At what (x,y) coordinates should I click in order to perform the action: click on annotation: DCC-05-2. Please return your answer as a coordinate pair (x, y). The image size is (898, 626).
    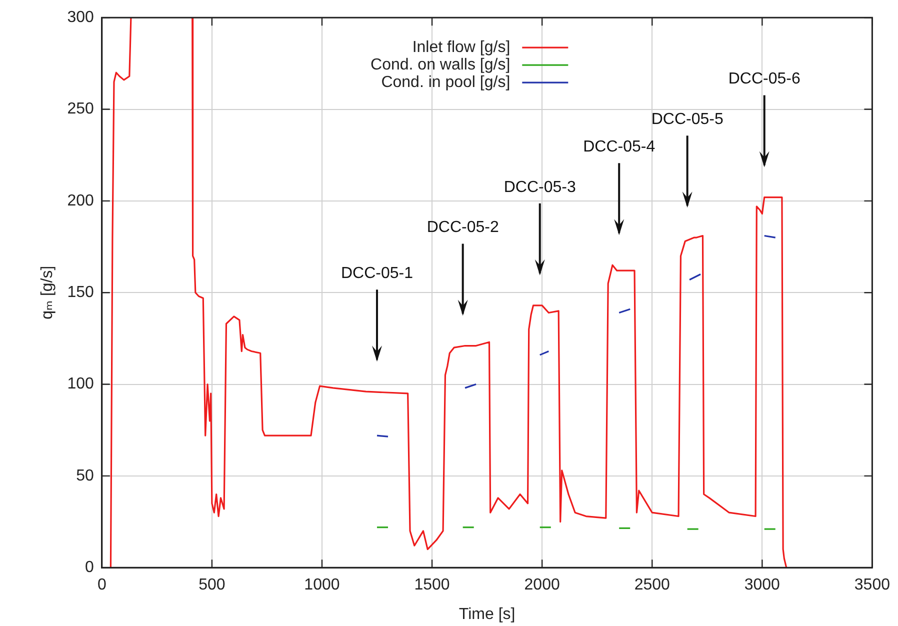
    Looking at the image, I should click on (462, 227).